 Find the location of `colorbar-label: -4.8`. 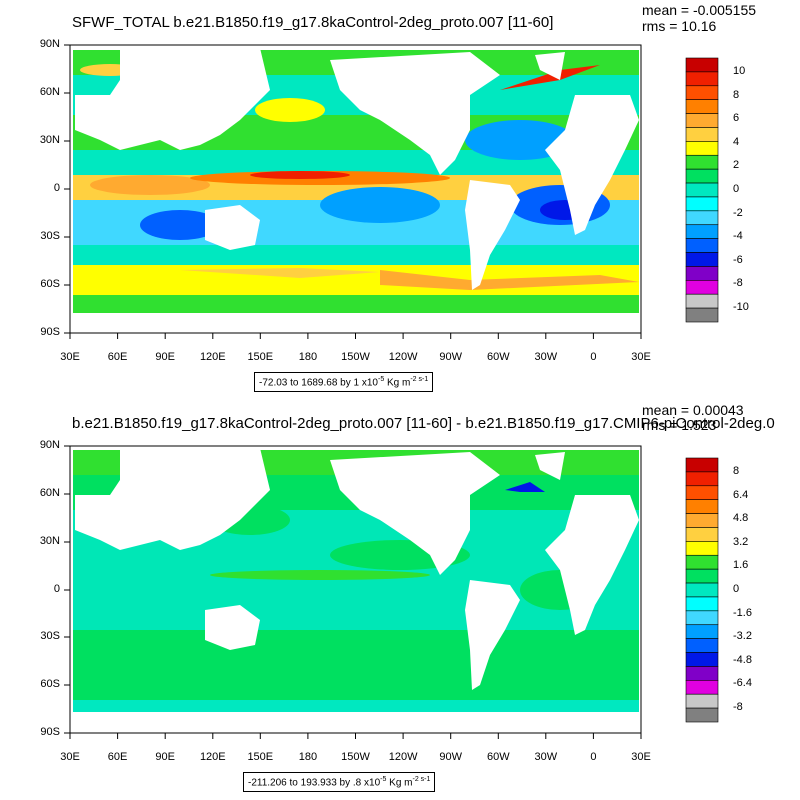

colorbar-label: -4.8 is located at coordinates (742, 659).